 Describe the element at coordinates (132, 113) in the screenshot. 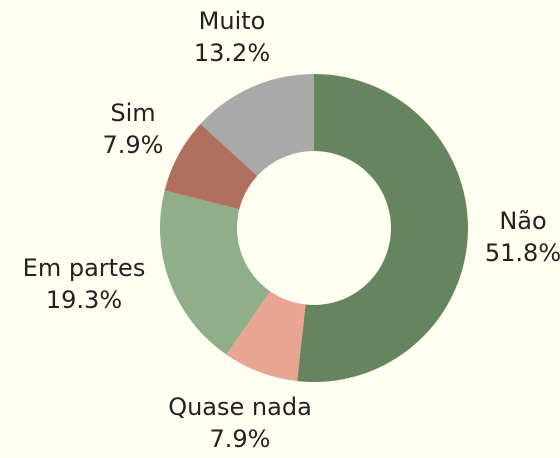

I see `slice-label: Sim` at that location.